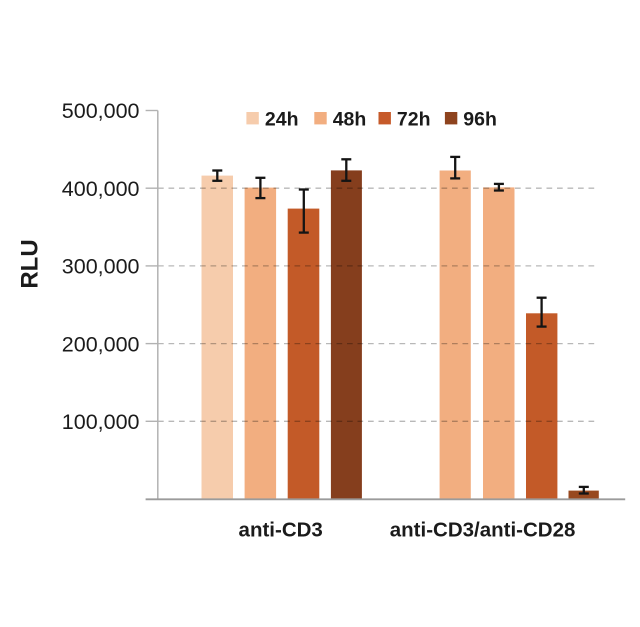  I want to click on svg-text: anti-CD3/anti-CD28, so click(483, 530).